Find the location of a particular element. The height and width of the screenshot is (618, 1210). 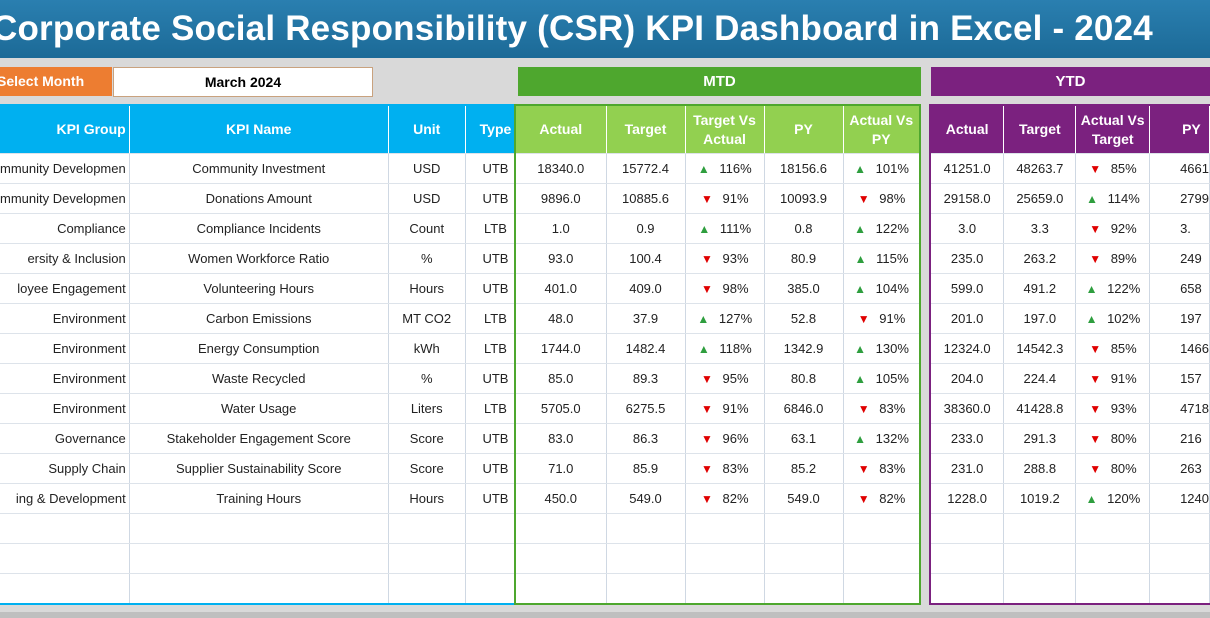

ytd-actual-vs-target-cell-value: 89% is located at coordinates (1123, 258).